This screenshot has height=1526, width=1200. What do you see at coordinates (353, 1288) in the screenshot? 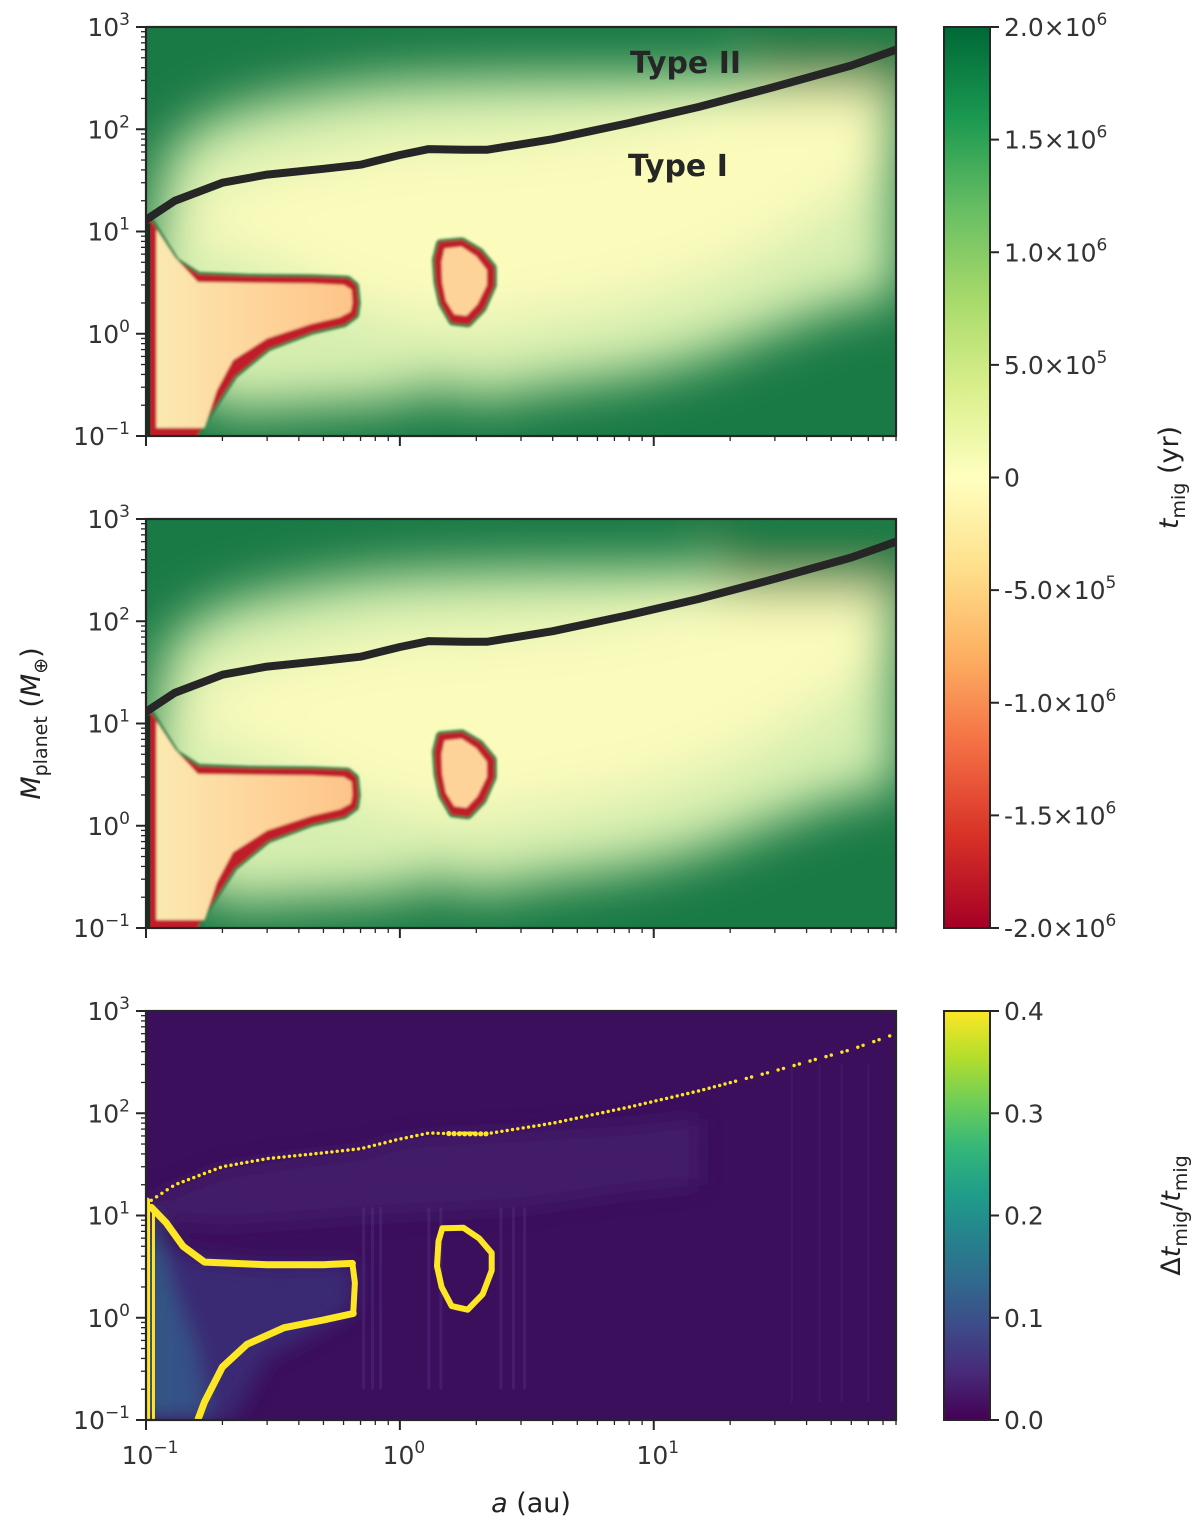
I see `tongue-contour-end` at bounding box center [353, 1288].